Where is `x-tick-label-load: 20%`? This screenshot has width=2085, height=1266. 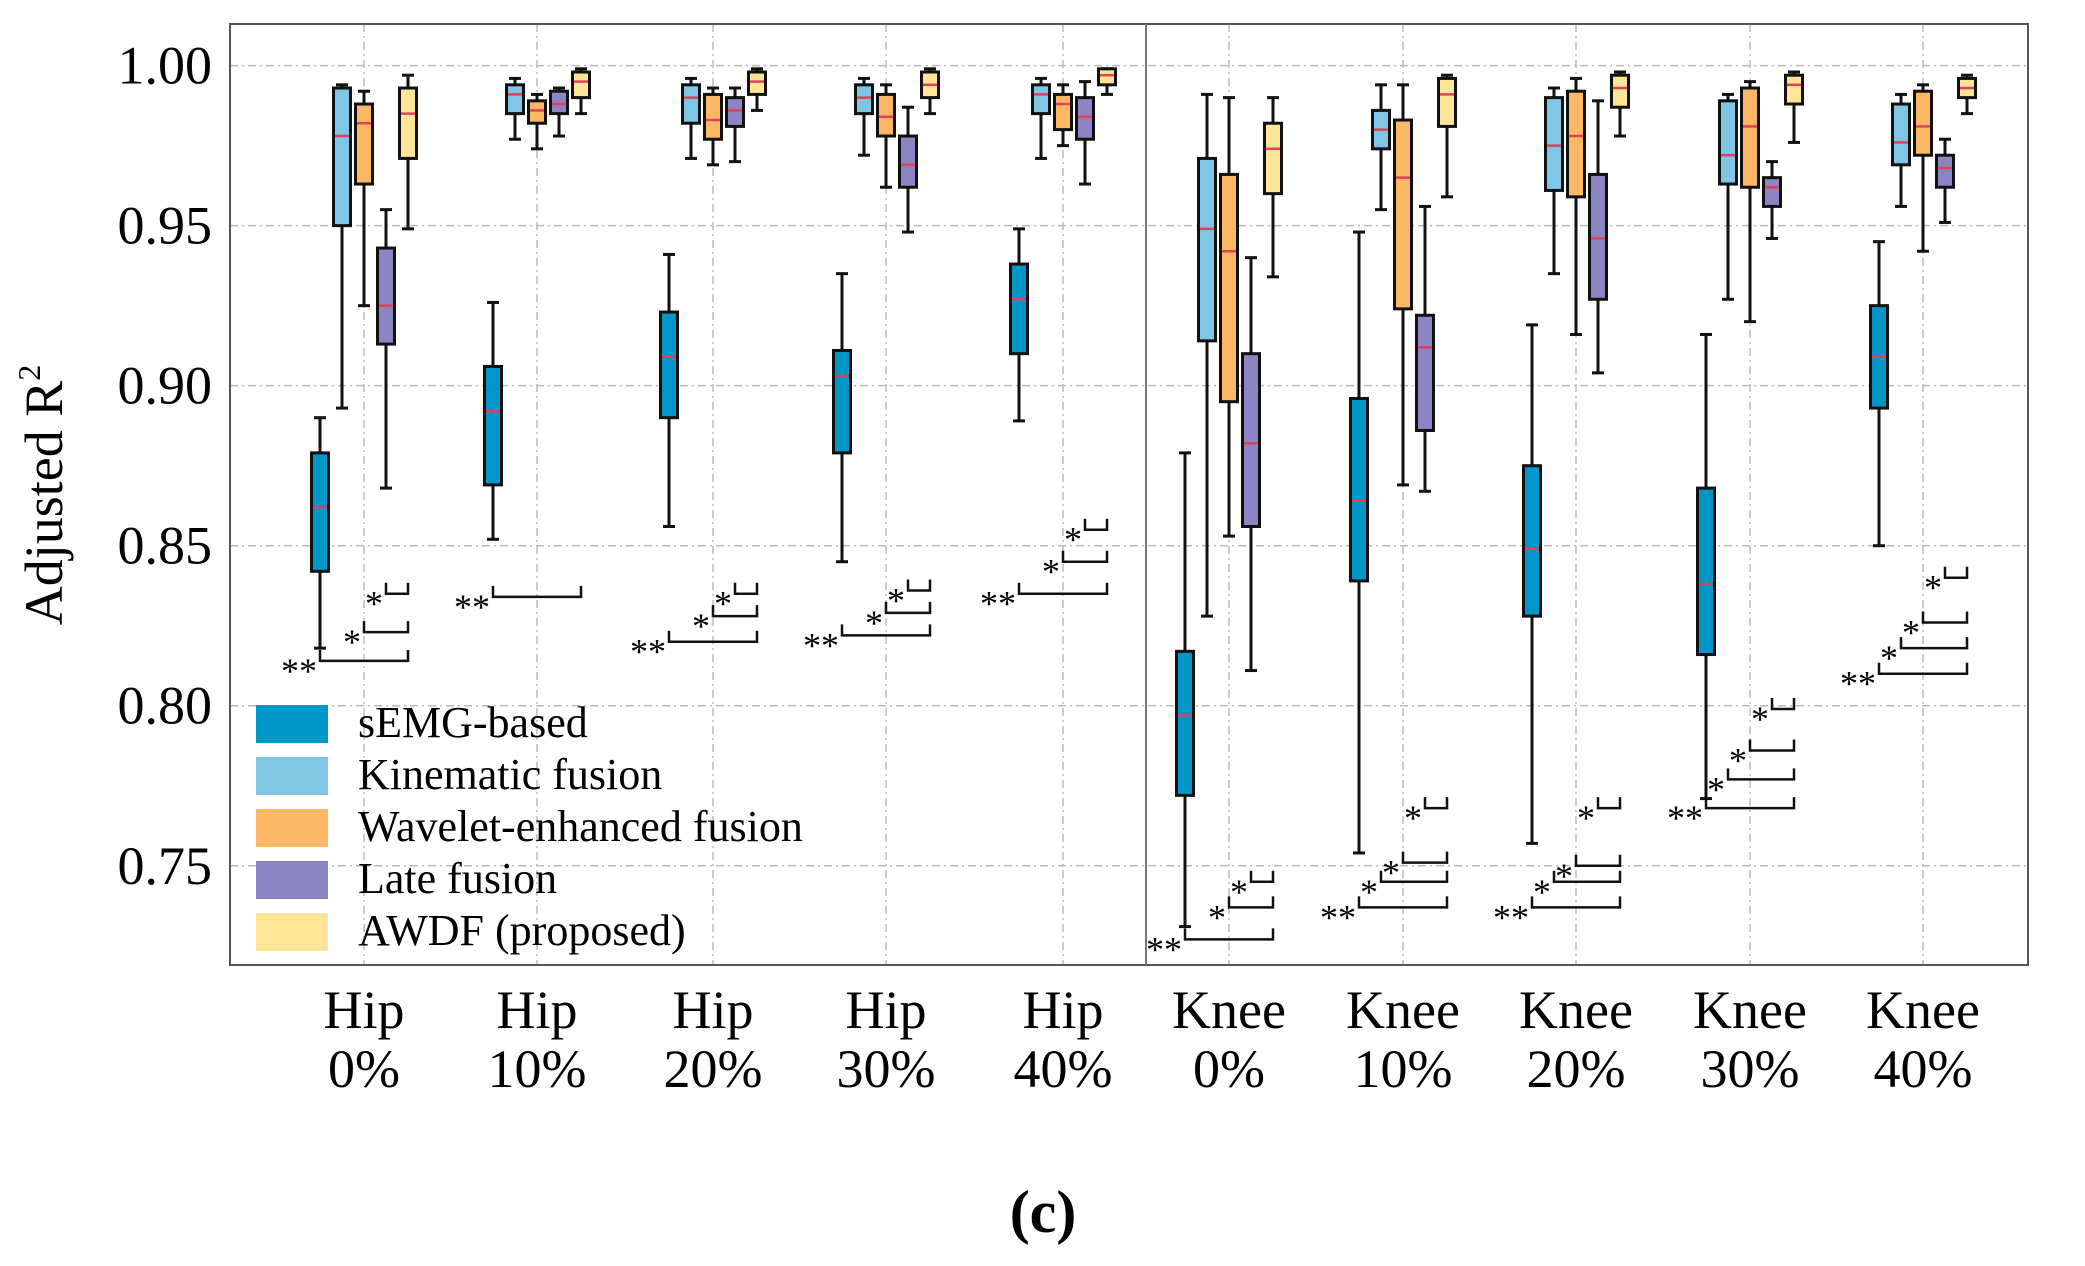 x-tick-label-load: 20% is located at coordinates (1576, 1069).